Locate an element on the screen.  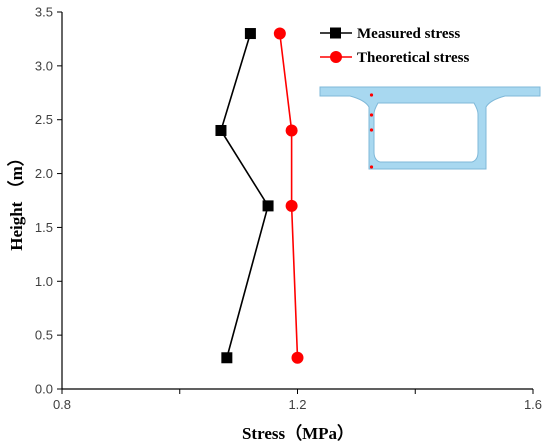
y-tick-label: 2.0 is located at coordinates (44, 173).